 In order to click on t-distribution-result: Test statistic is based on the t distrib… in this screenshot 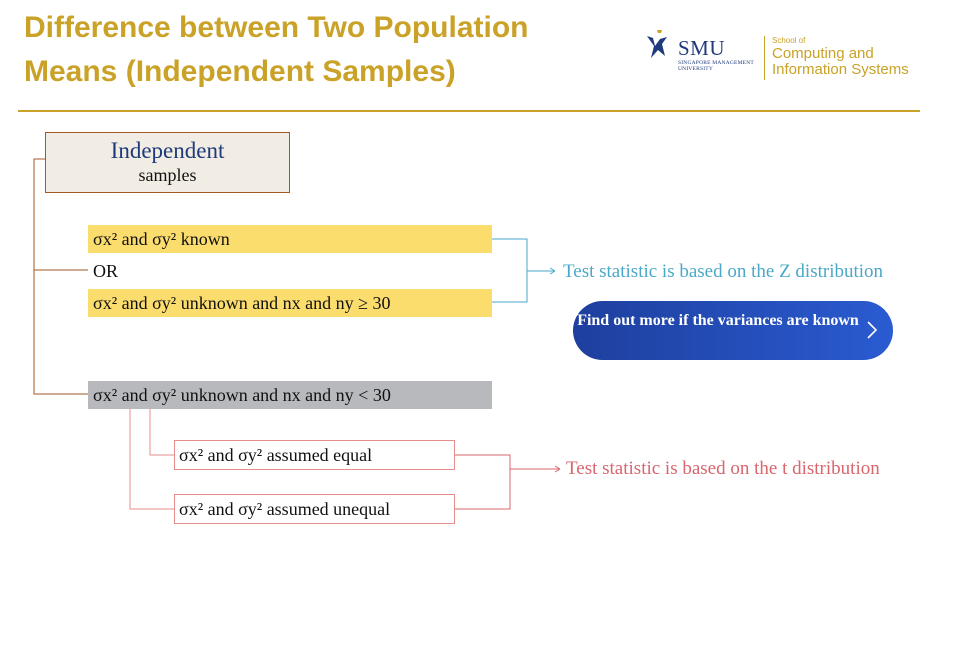, I will do `click(723, 468)`.